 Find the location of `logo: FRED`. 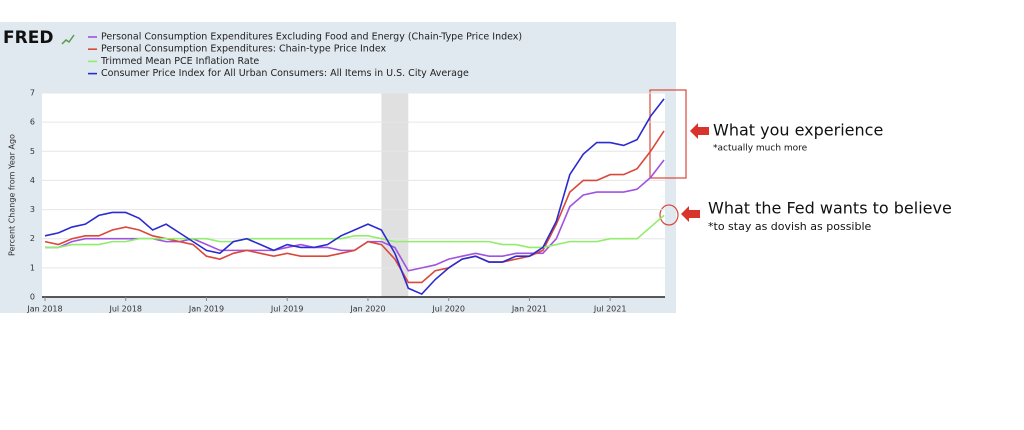

logo: FRED is located at coordinates (28, 38).